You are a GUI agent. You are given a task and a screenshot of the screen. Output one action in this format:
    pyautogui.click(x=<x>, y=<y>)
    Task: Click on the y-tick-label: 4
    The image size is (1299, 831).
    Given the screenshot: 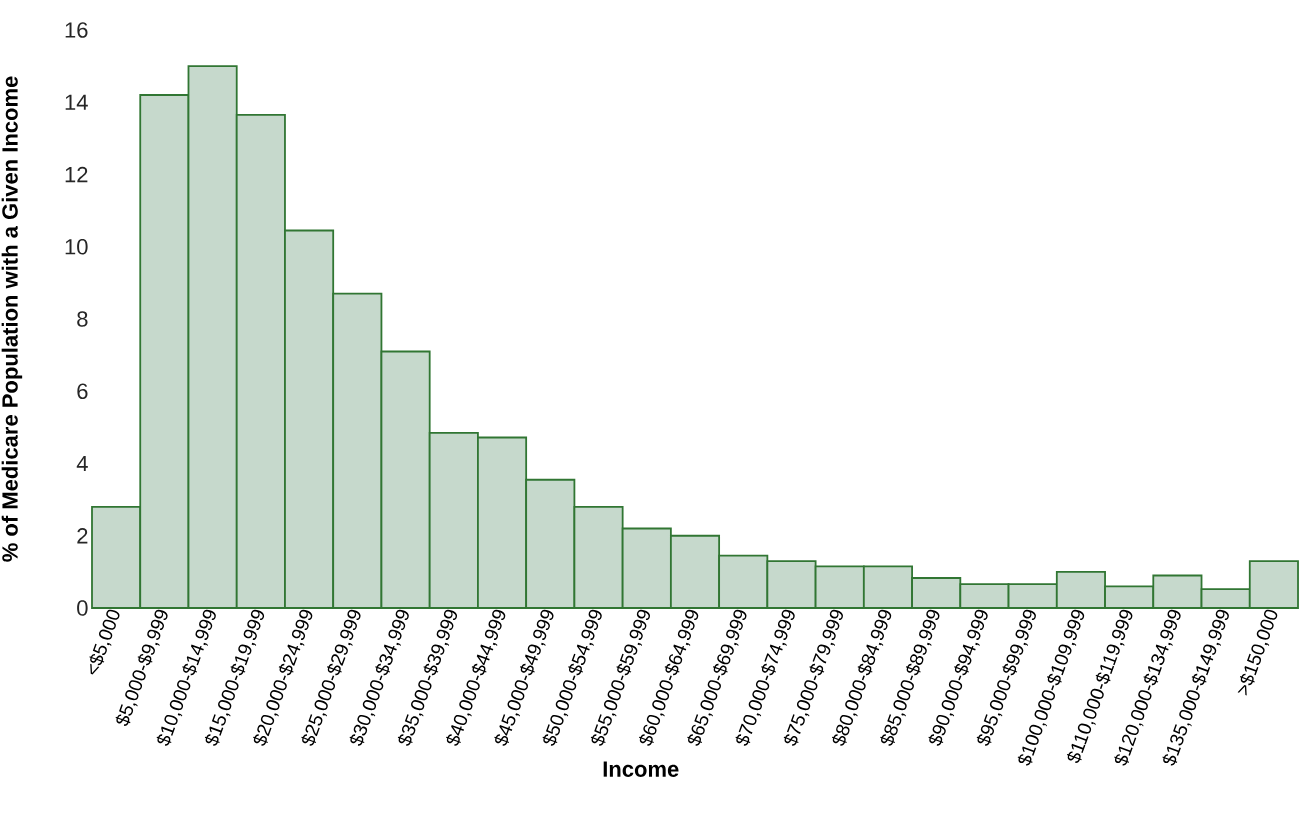 What is the action you would take?
    pyautogui.click(x=82, y=463)
    